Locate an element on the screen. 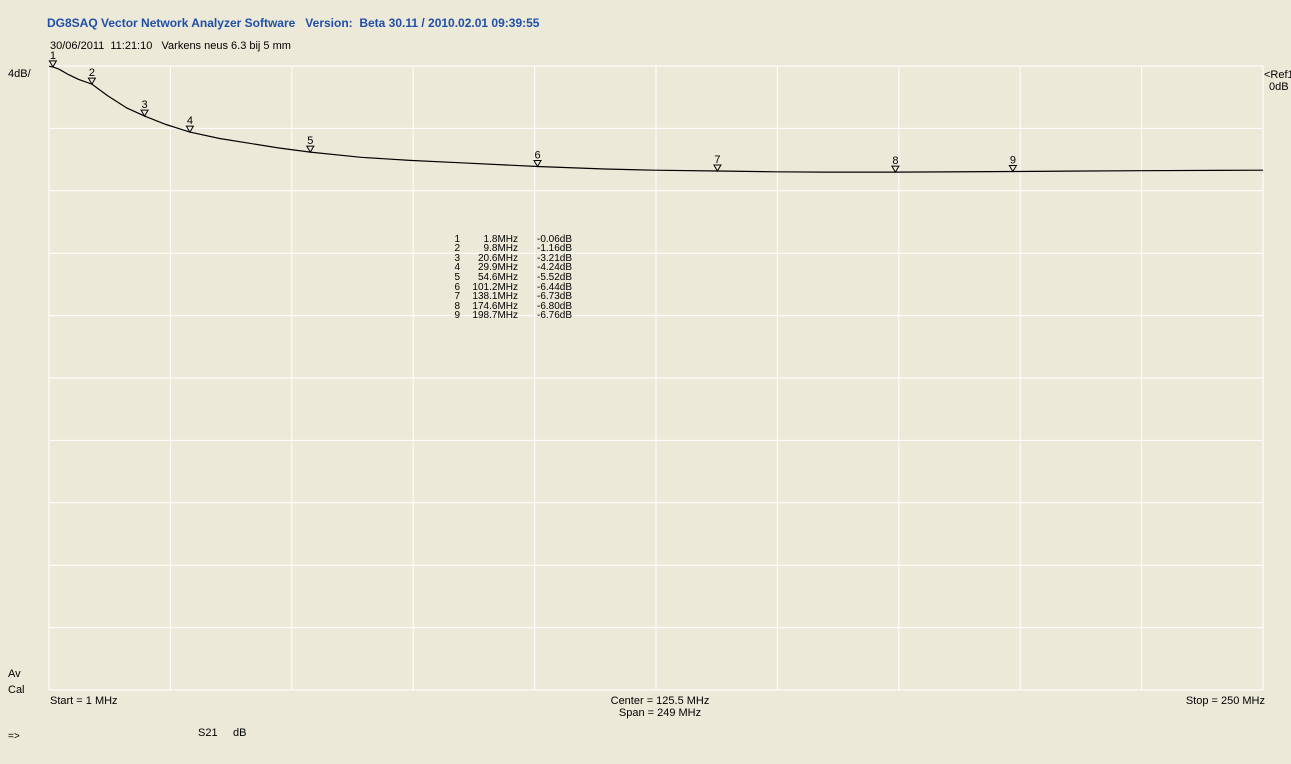 This screenshot has height=764, width=1291. marker-value: -5.52dB is located at coordinates (555, 277).